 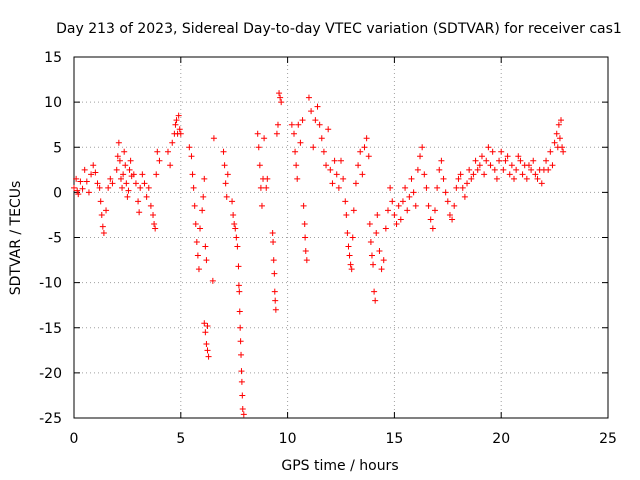 What do you see at coordinates (394, 439) in the screenshot?
I see `x-tick-label: 15` at bounding box center [394, 439].